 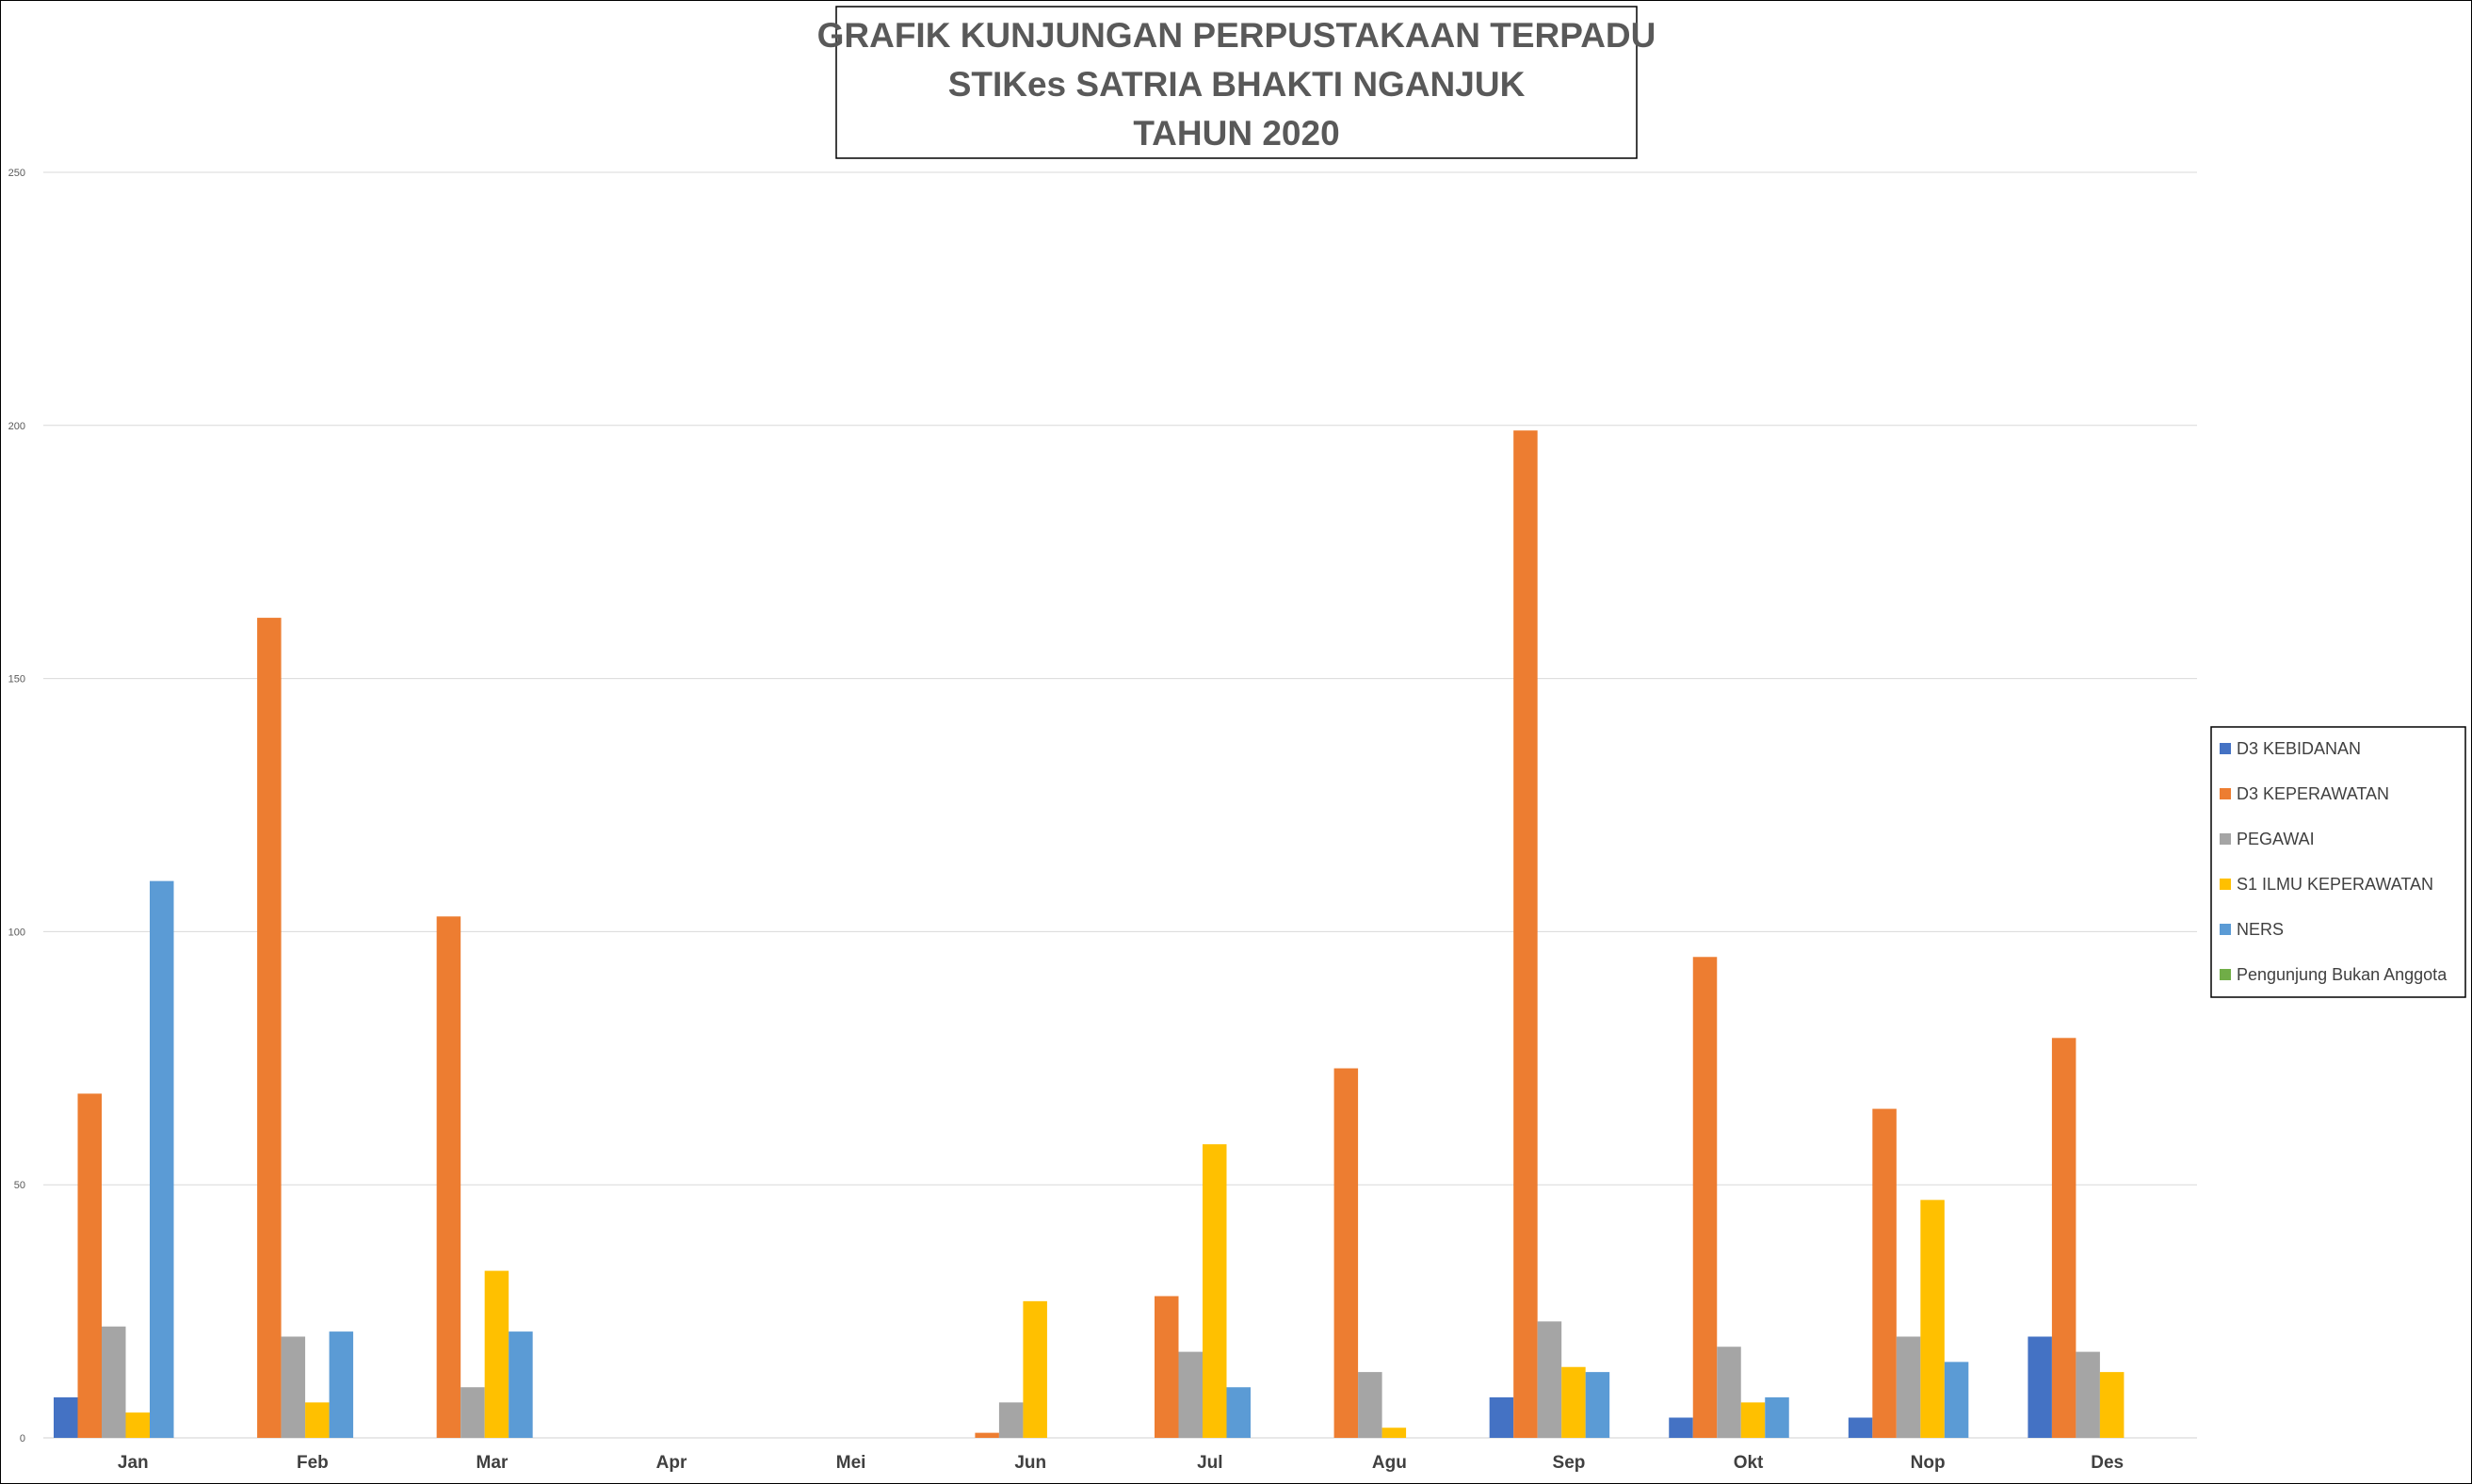 I want to click on bar-d3-keperawatan-sep, so click(x=1526, y=934).